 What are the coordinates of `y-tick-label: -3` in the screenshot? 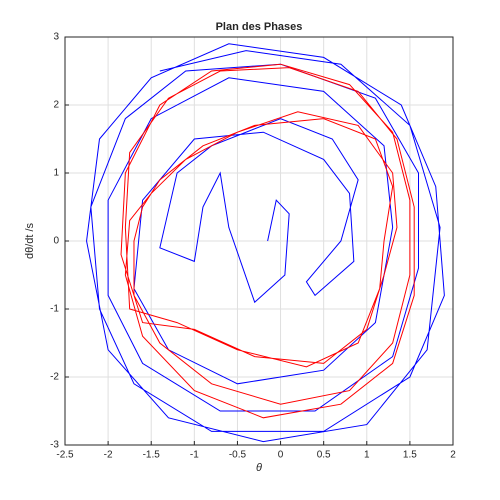 It's located at (54, 445).